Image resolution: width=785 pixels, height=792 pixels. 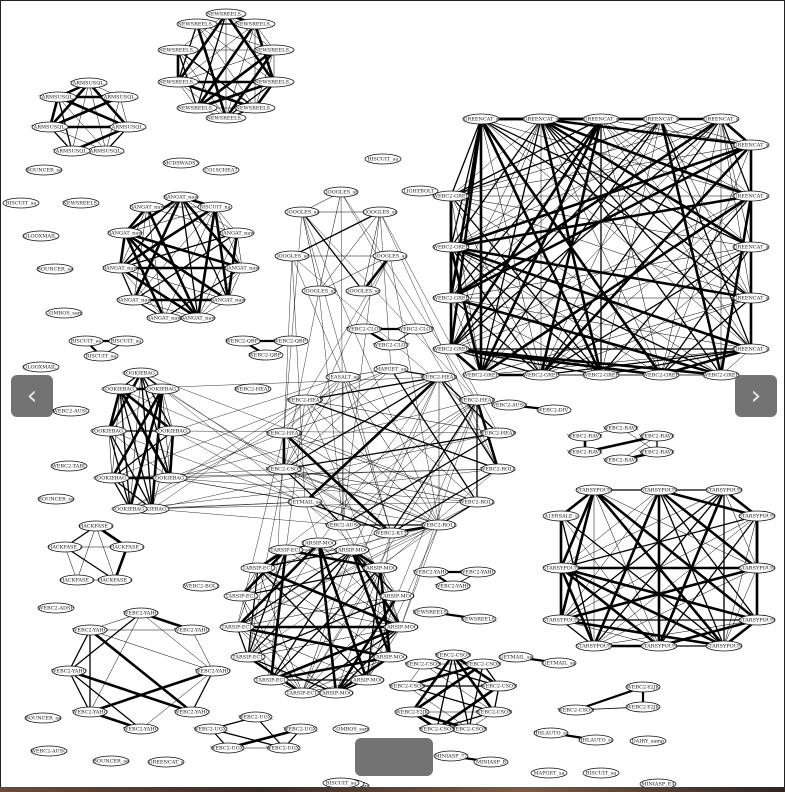 What do you see at coordinates (451, 756) in the screenshot?
I see `graph-node: MINIASP_77` at bounding box center [451, 756].